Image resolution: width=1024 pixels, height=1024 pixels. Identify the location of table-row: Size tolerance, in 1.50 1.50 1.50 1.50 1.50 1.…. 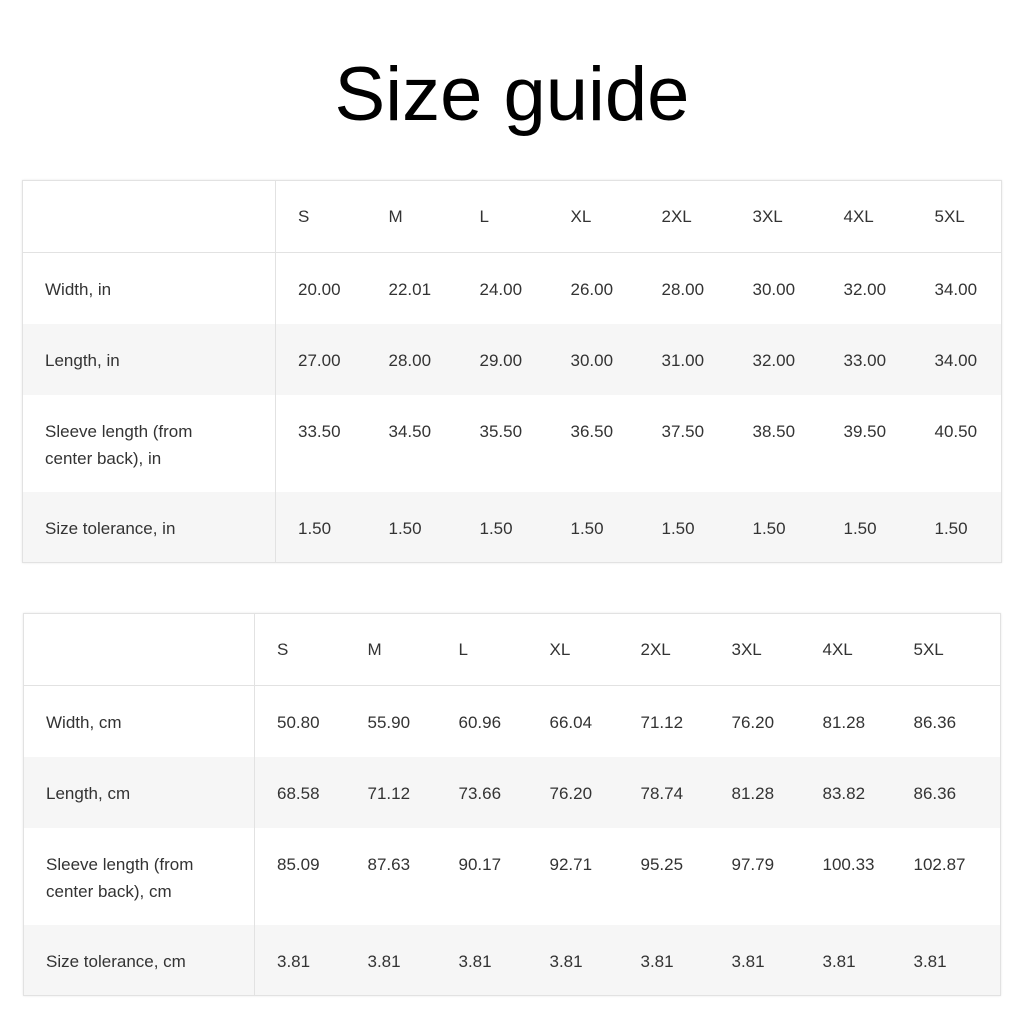
(512, 527).